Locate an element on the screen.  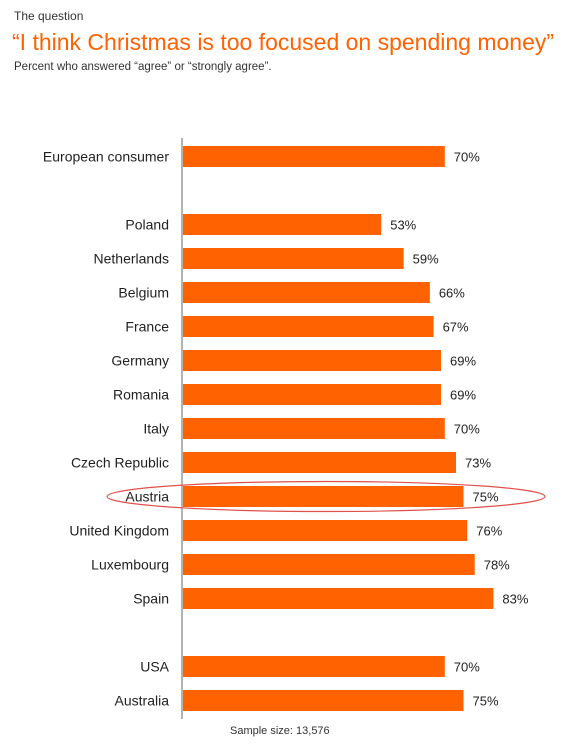
category-label-poland: Poland is located at coordinates (147, 225).